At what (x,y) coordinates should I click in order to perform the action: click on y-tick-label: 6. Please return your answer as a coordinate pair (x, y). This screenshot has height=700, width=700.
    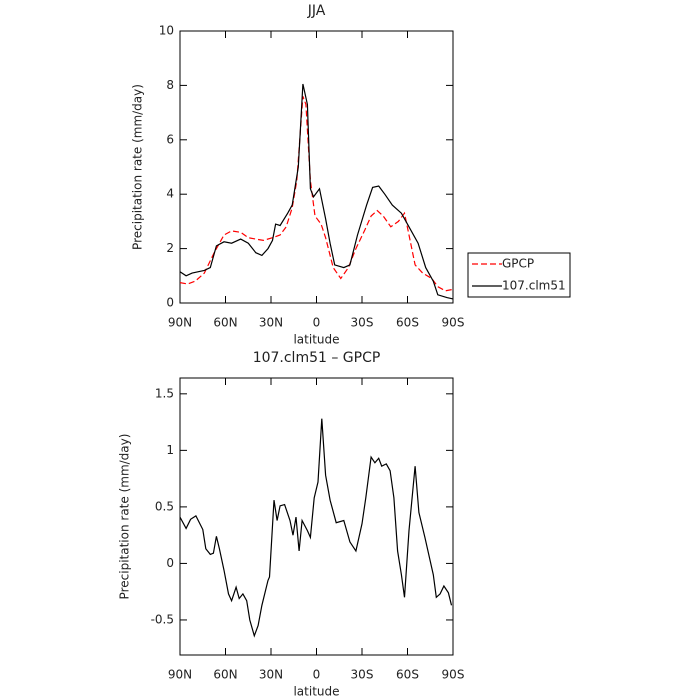
    Looking at the image, I should click on (170, 139).